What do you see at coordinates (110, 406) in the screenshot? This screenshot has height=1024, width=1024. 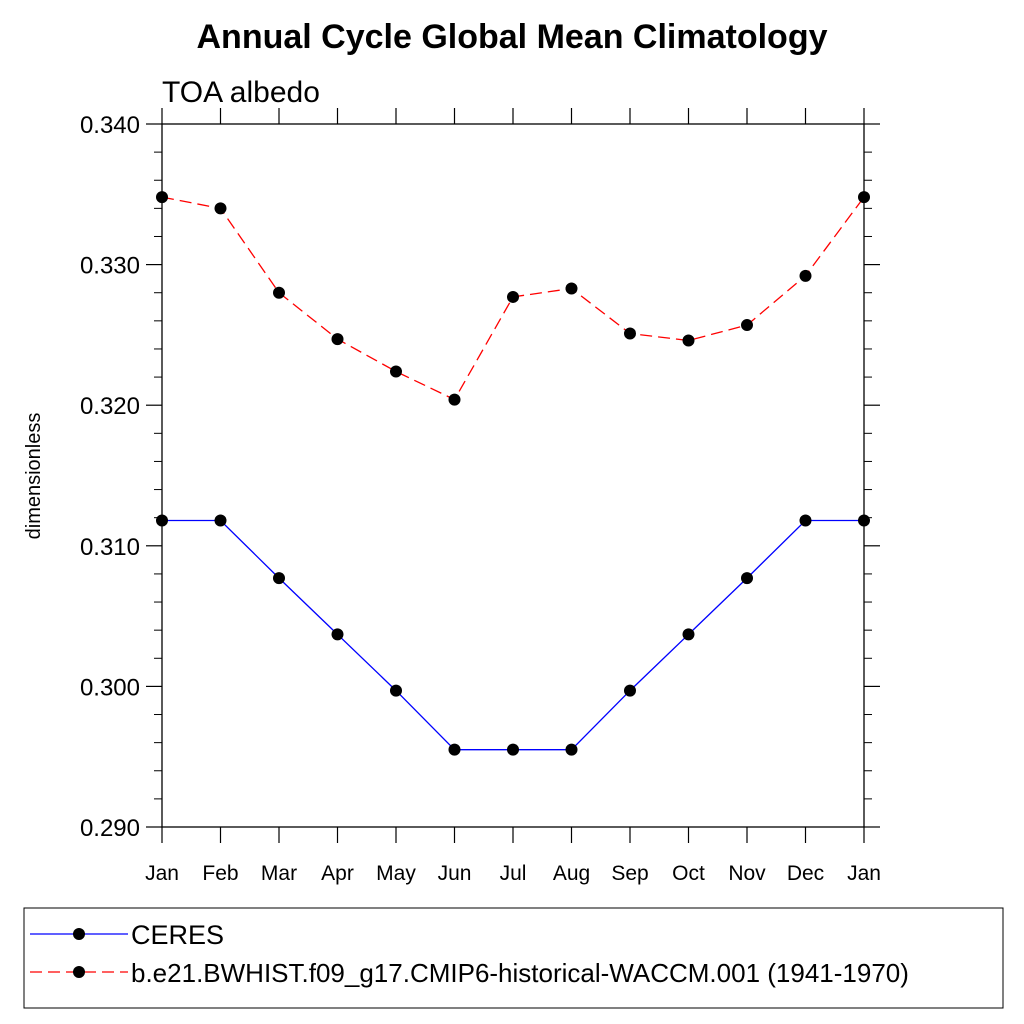 I see `y-tick-label: 0.320` at bounding box center [110, 406].